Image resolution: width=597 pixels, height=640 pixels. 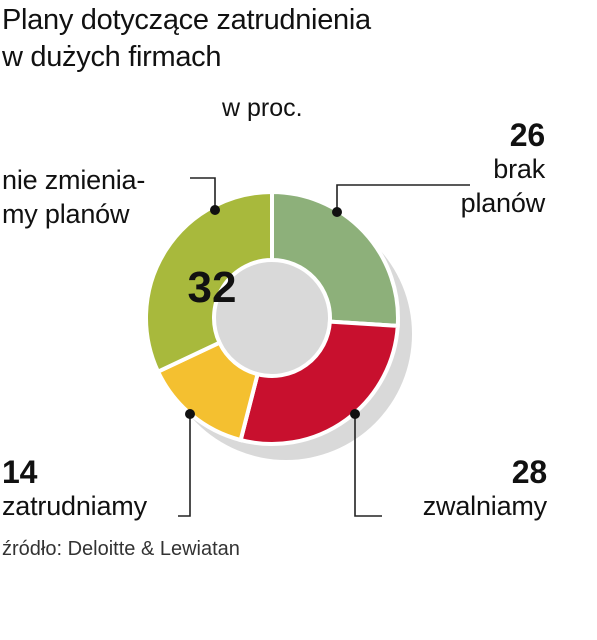 I want to click on leader-zwalniamy-dot, so click(x=355, y=414).